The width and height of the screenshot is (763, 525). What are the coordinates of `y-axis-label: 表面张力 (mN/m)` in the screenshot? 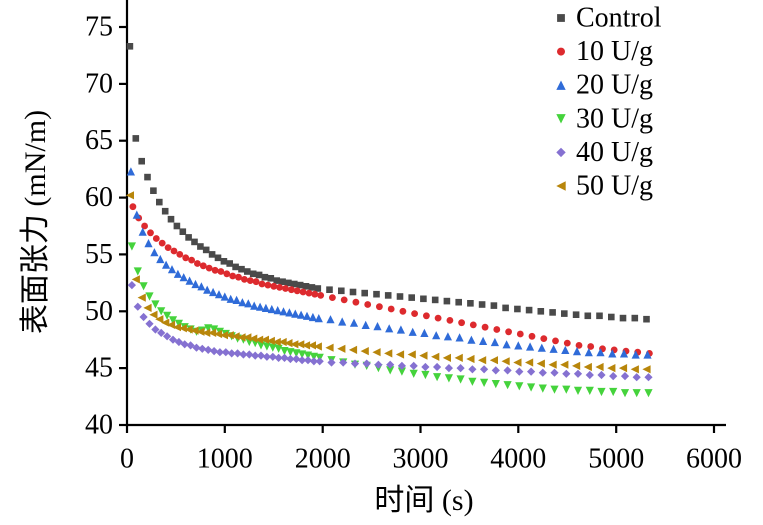 It's located at (35, 222).